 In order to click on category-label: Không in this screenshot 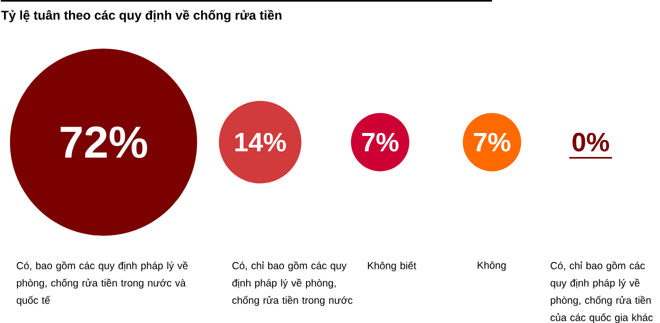, I will do `click(492, 266)`.